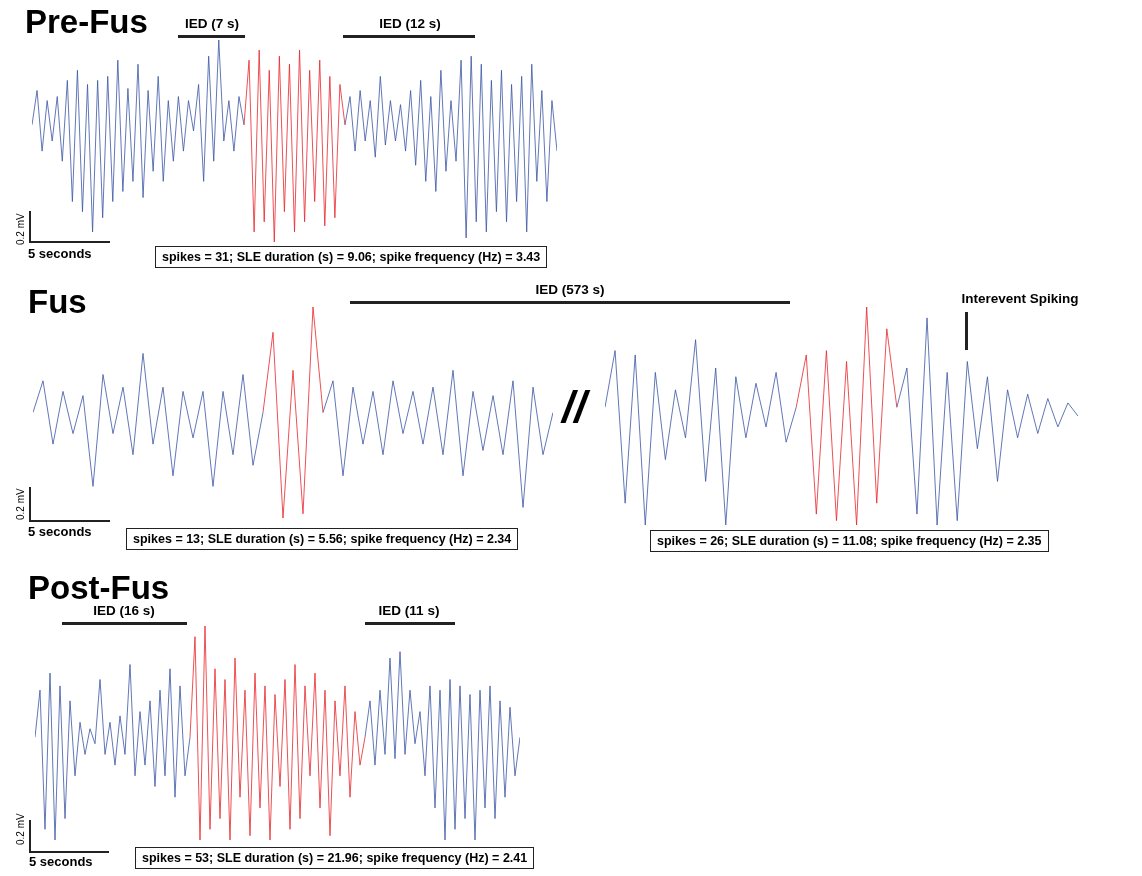 This screenshot has height=876, width=1142. Describe the element at coordinates (124, 610) in the screenshot. I see `text: IED (16 s)` at that location.